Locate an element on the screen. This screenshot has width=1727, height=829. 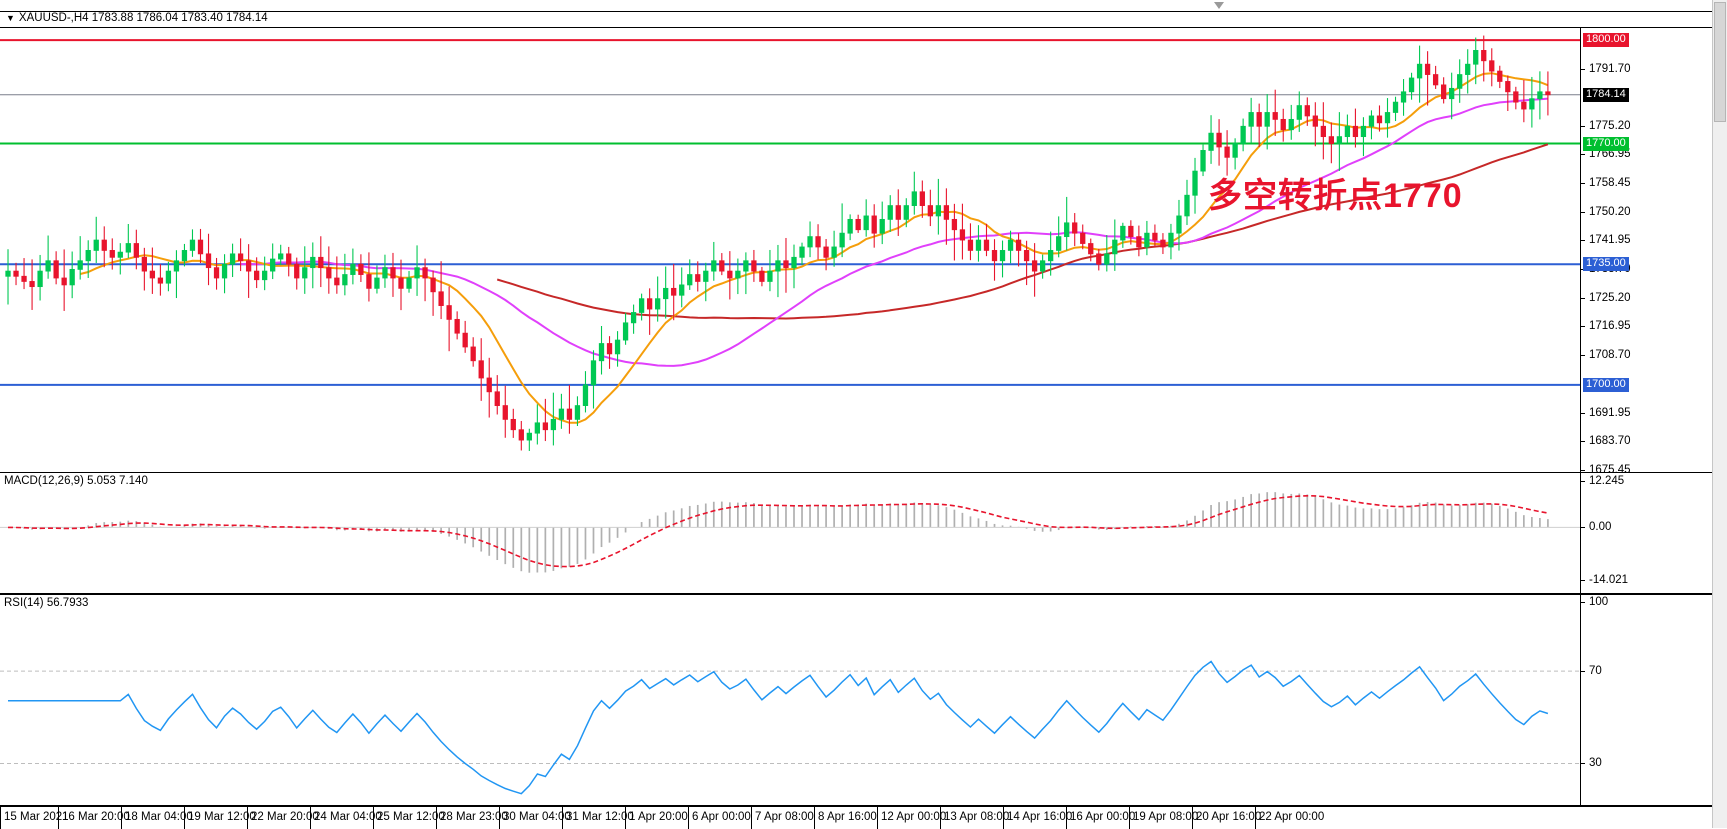
price-level-tag-1770-00: 1770.00 is located at coordinates (1606, 143).